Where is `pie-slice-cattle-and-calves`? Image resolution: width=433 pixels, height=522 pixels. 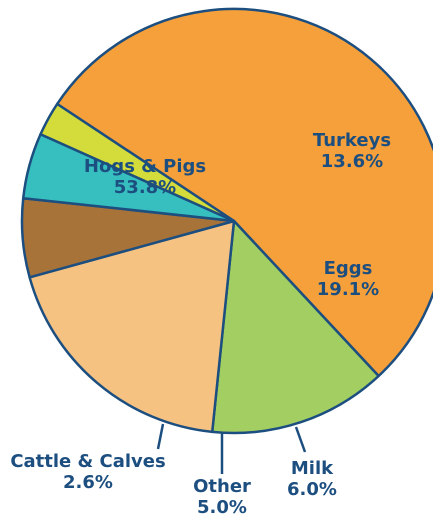 pie-slice-cattle-and-calves is located at coordinates (137, 162).